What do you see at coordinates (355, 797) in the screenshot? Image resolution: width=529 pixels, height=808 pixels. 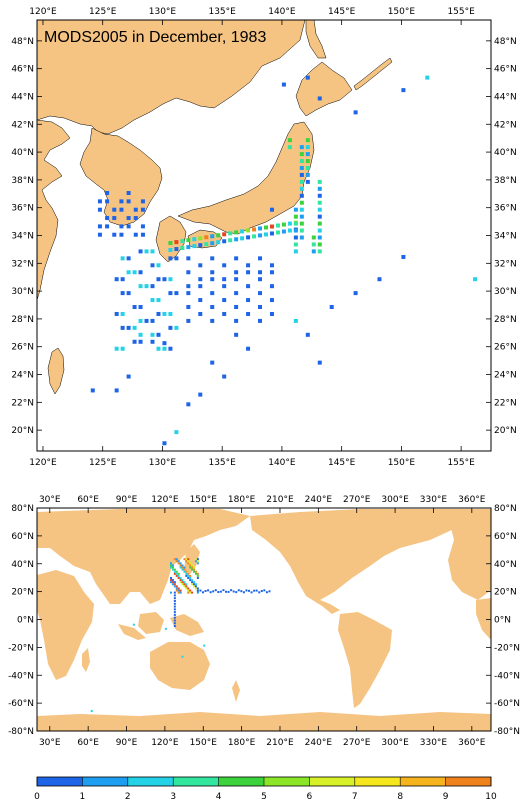 I see `colorbar-label: 7` at bounding box center [355, 797].